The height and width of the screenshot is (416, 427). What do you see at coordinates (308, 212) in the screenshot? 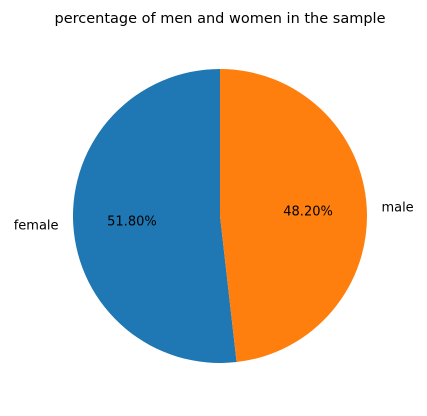
I see `slice-percent-male: 48.20%` at bounding box center [308, 212].